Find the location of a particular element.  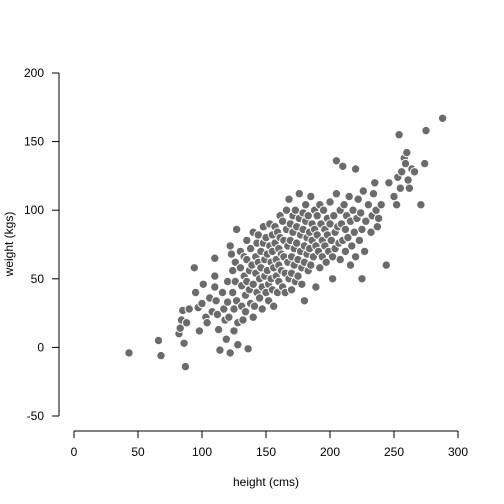

x-axis-ticks: 0 50 100 150 200 250 300 is located at coordinates (269, 445).